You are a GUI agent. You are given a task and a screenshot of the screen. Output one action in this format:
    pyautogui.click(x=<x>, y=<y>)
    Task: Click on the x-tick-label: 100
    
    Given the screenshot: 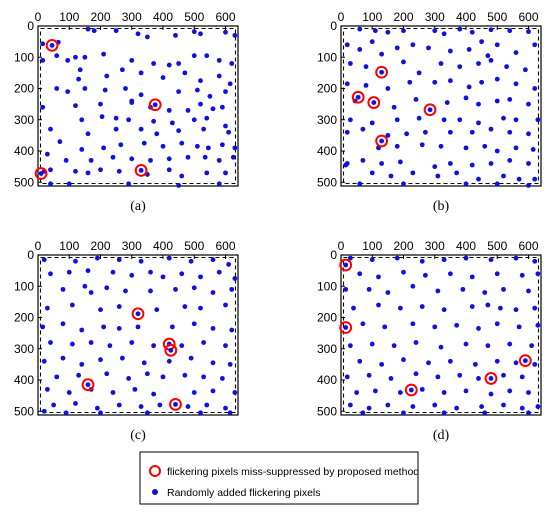 What is the action you would take?
    pyautogui.click(x=69, y=246)
    